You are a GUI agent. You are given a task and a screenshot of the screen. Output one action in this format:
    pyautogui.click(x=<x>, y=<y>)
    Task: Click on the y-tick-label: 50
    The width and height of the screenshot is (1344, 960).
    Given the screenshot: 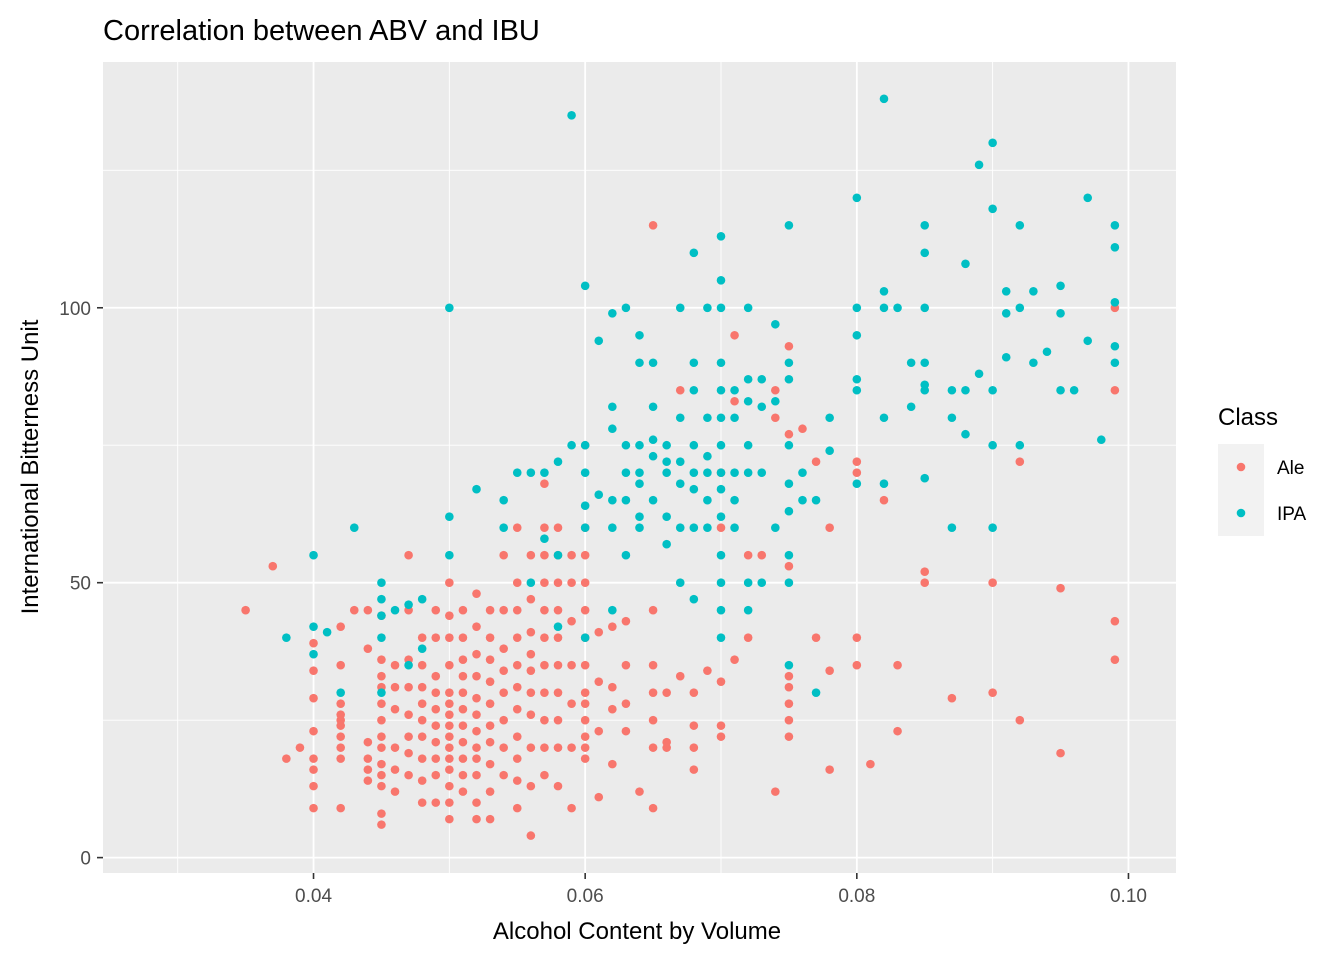 What is the action you would take?
    pyautogui.click(x=80, y=584)
    